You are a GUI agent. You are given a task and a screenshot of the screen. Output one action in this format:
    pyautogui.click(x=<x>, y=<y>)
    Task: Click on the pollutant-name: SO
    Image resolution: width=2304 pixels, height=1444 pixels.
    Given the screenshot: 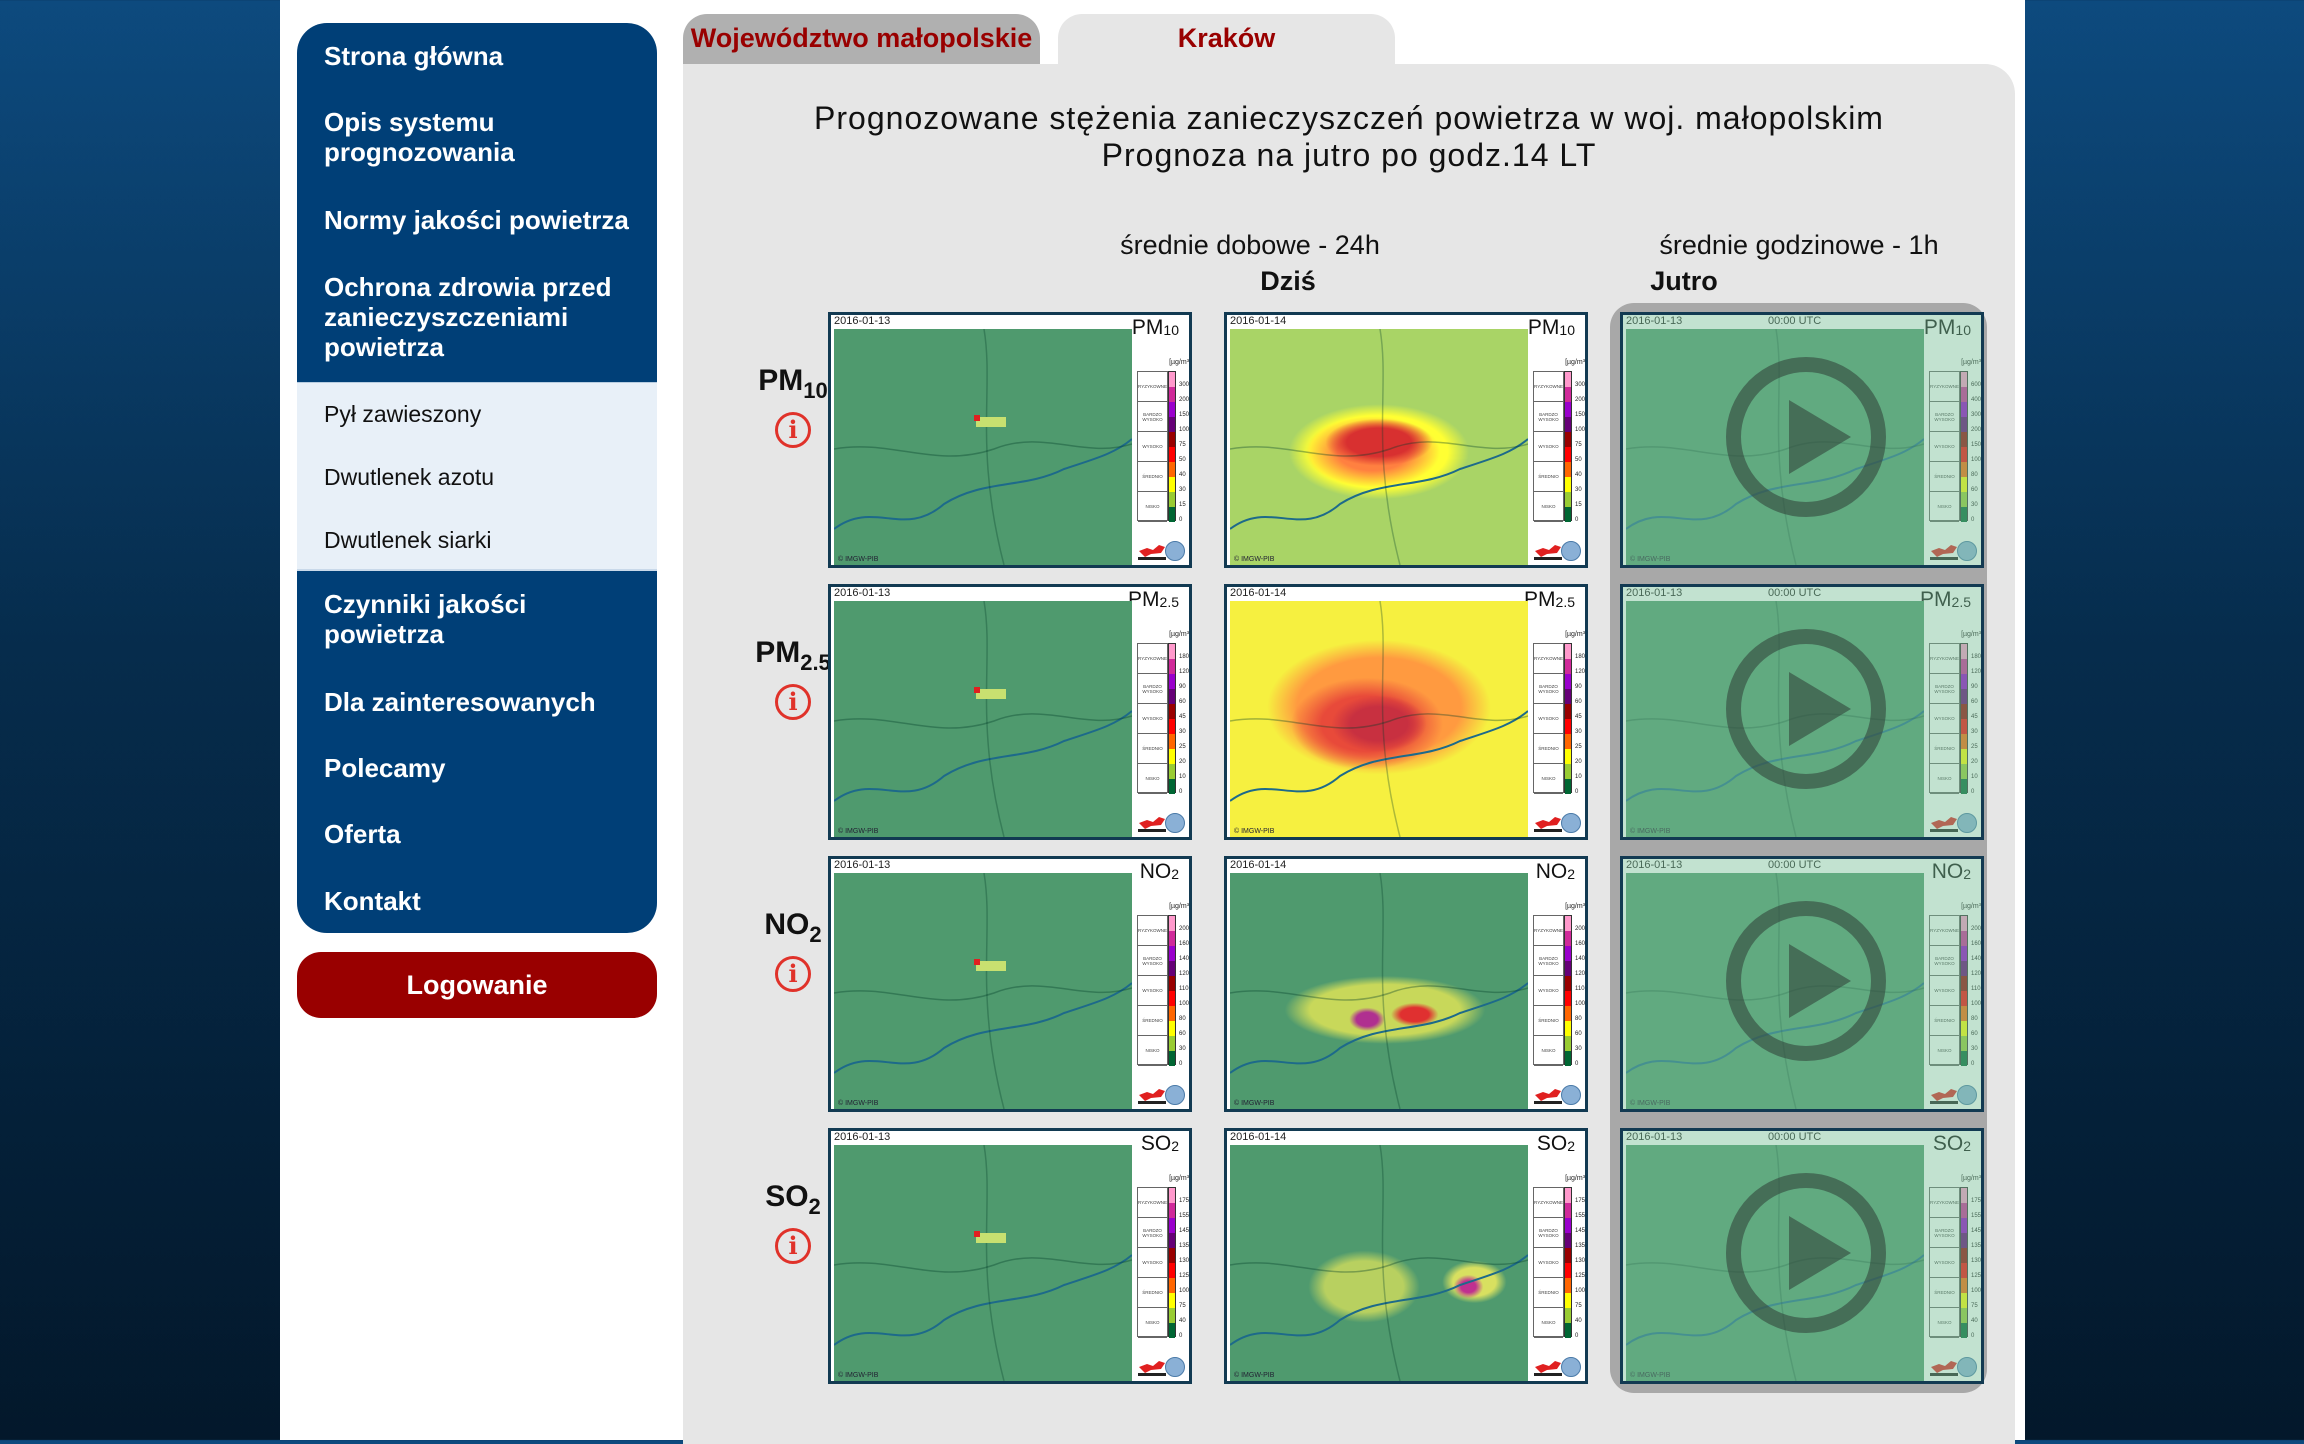 What is the action you would take?
    pyautogui.click(x=1156, y=1143)
    